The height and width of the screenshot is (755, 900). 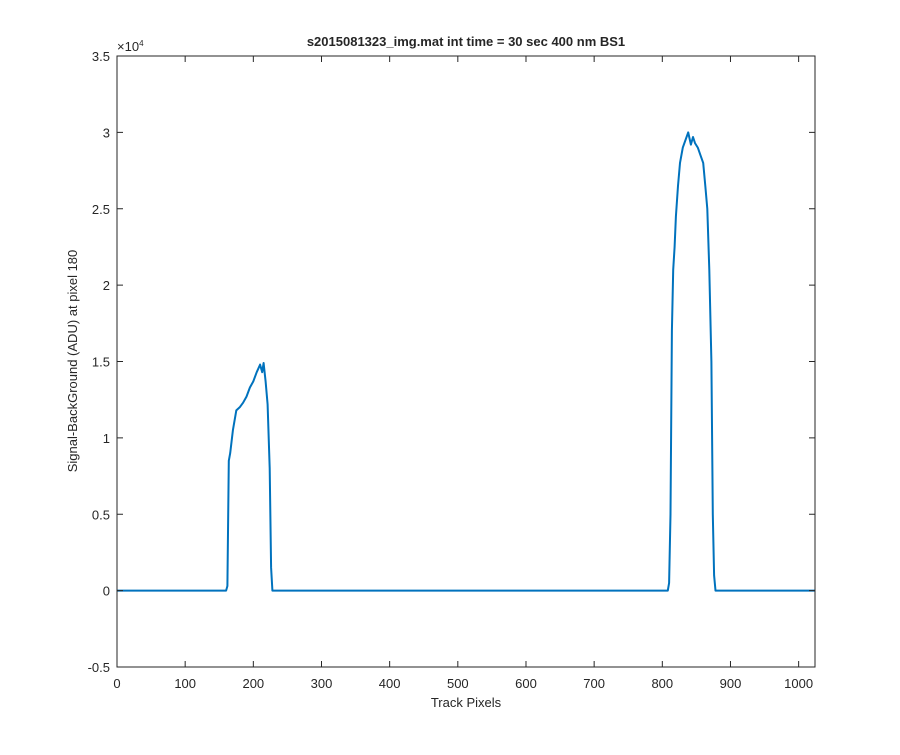 I want to click on x-tick-label: 300, so click(x=322, y=683).